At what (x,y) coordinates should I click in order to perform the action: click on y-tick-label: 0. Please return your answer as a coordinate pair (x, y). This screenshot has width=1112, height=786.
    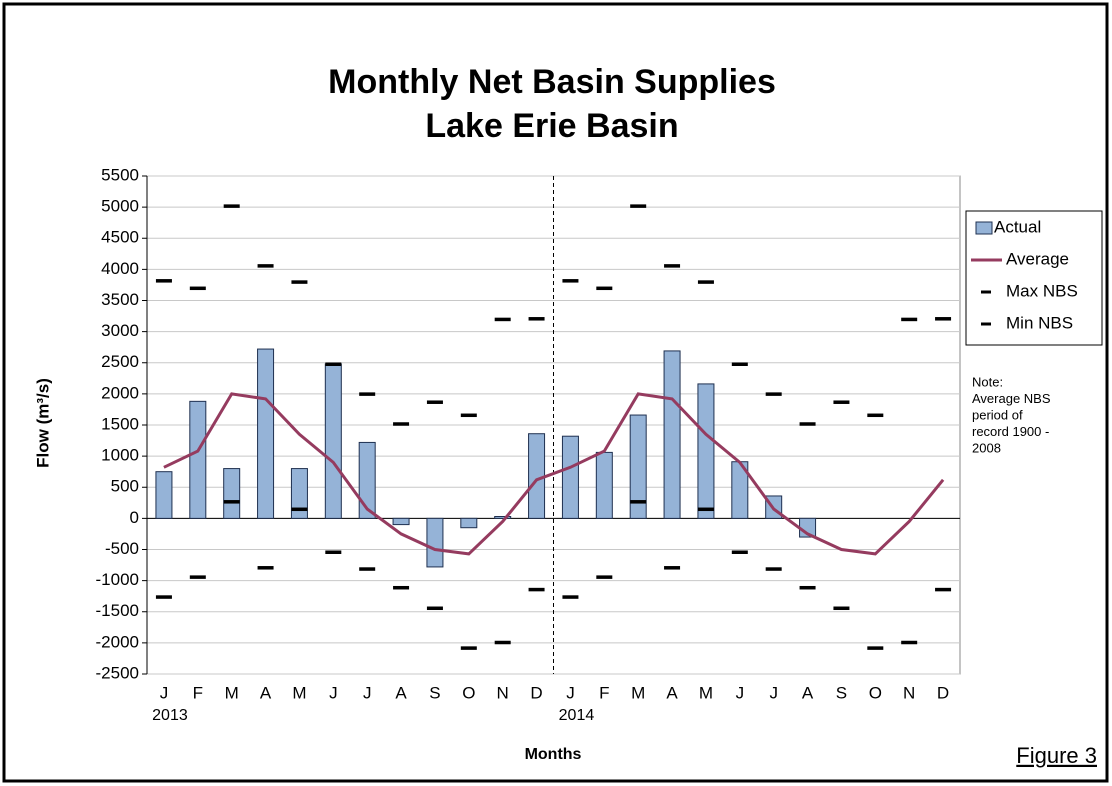
    Looking at the image, I should click on (134, 517).